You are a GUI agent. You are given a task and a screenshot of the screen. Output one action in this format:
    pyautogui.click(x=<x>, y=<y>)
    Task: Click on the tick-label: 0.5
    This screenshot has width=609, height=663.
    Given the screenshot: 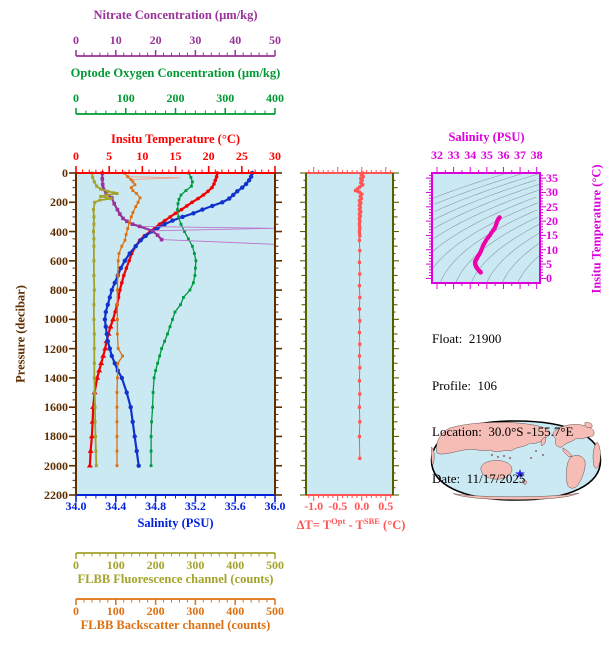 What is the action you would take?
    pyautogui.click(x=386, y=506)
    